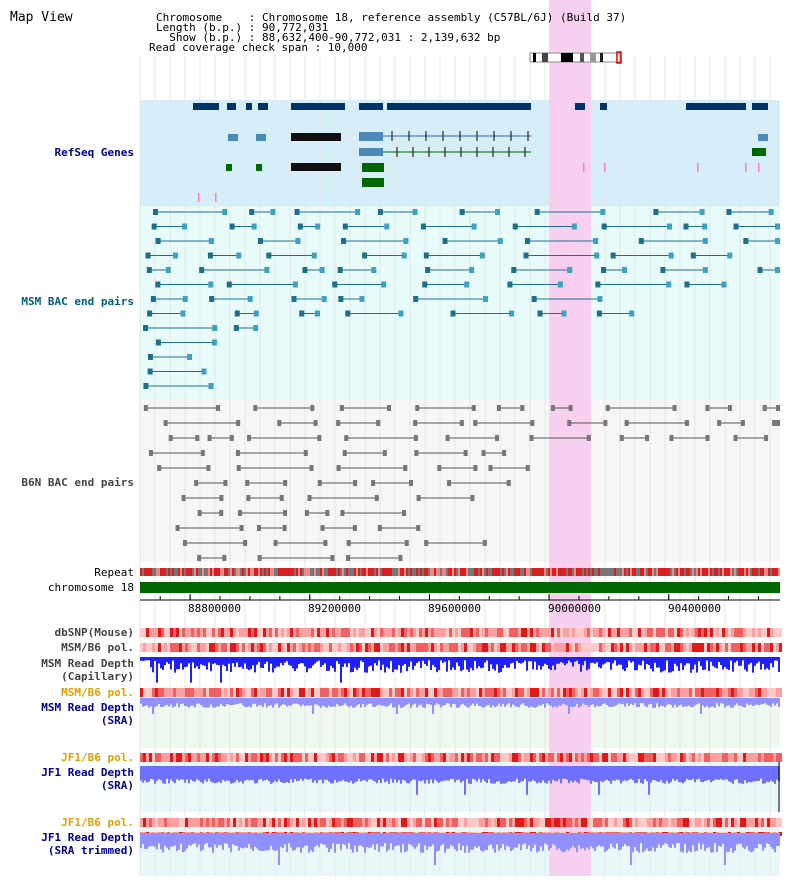 The height and width of the screenshot is (880, 800). Describe the element at coordinates (94, 152) in the screenshot. I see `track-label-refseq: RefSeq Genes` at that location.